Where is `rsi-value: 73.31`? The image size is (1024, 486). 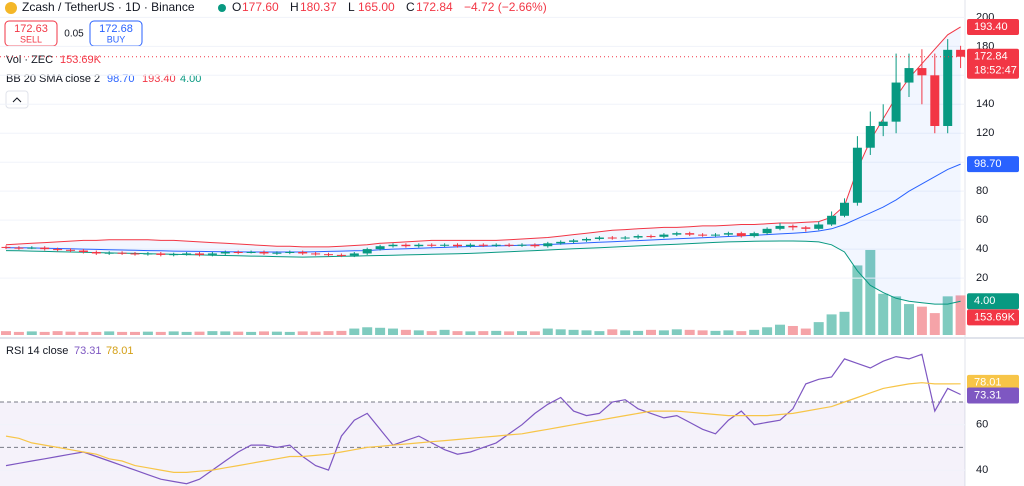 rsi-value: 73.31 is located at coordinates (88, 351).